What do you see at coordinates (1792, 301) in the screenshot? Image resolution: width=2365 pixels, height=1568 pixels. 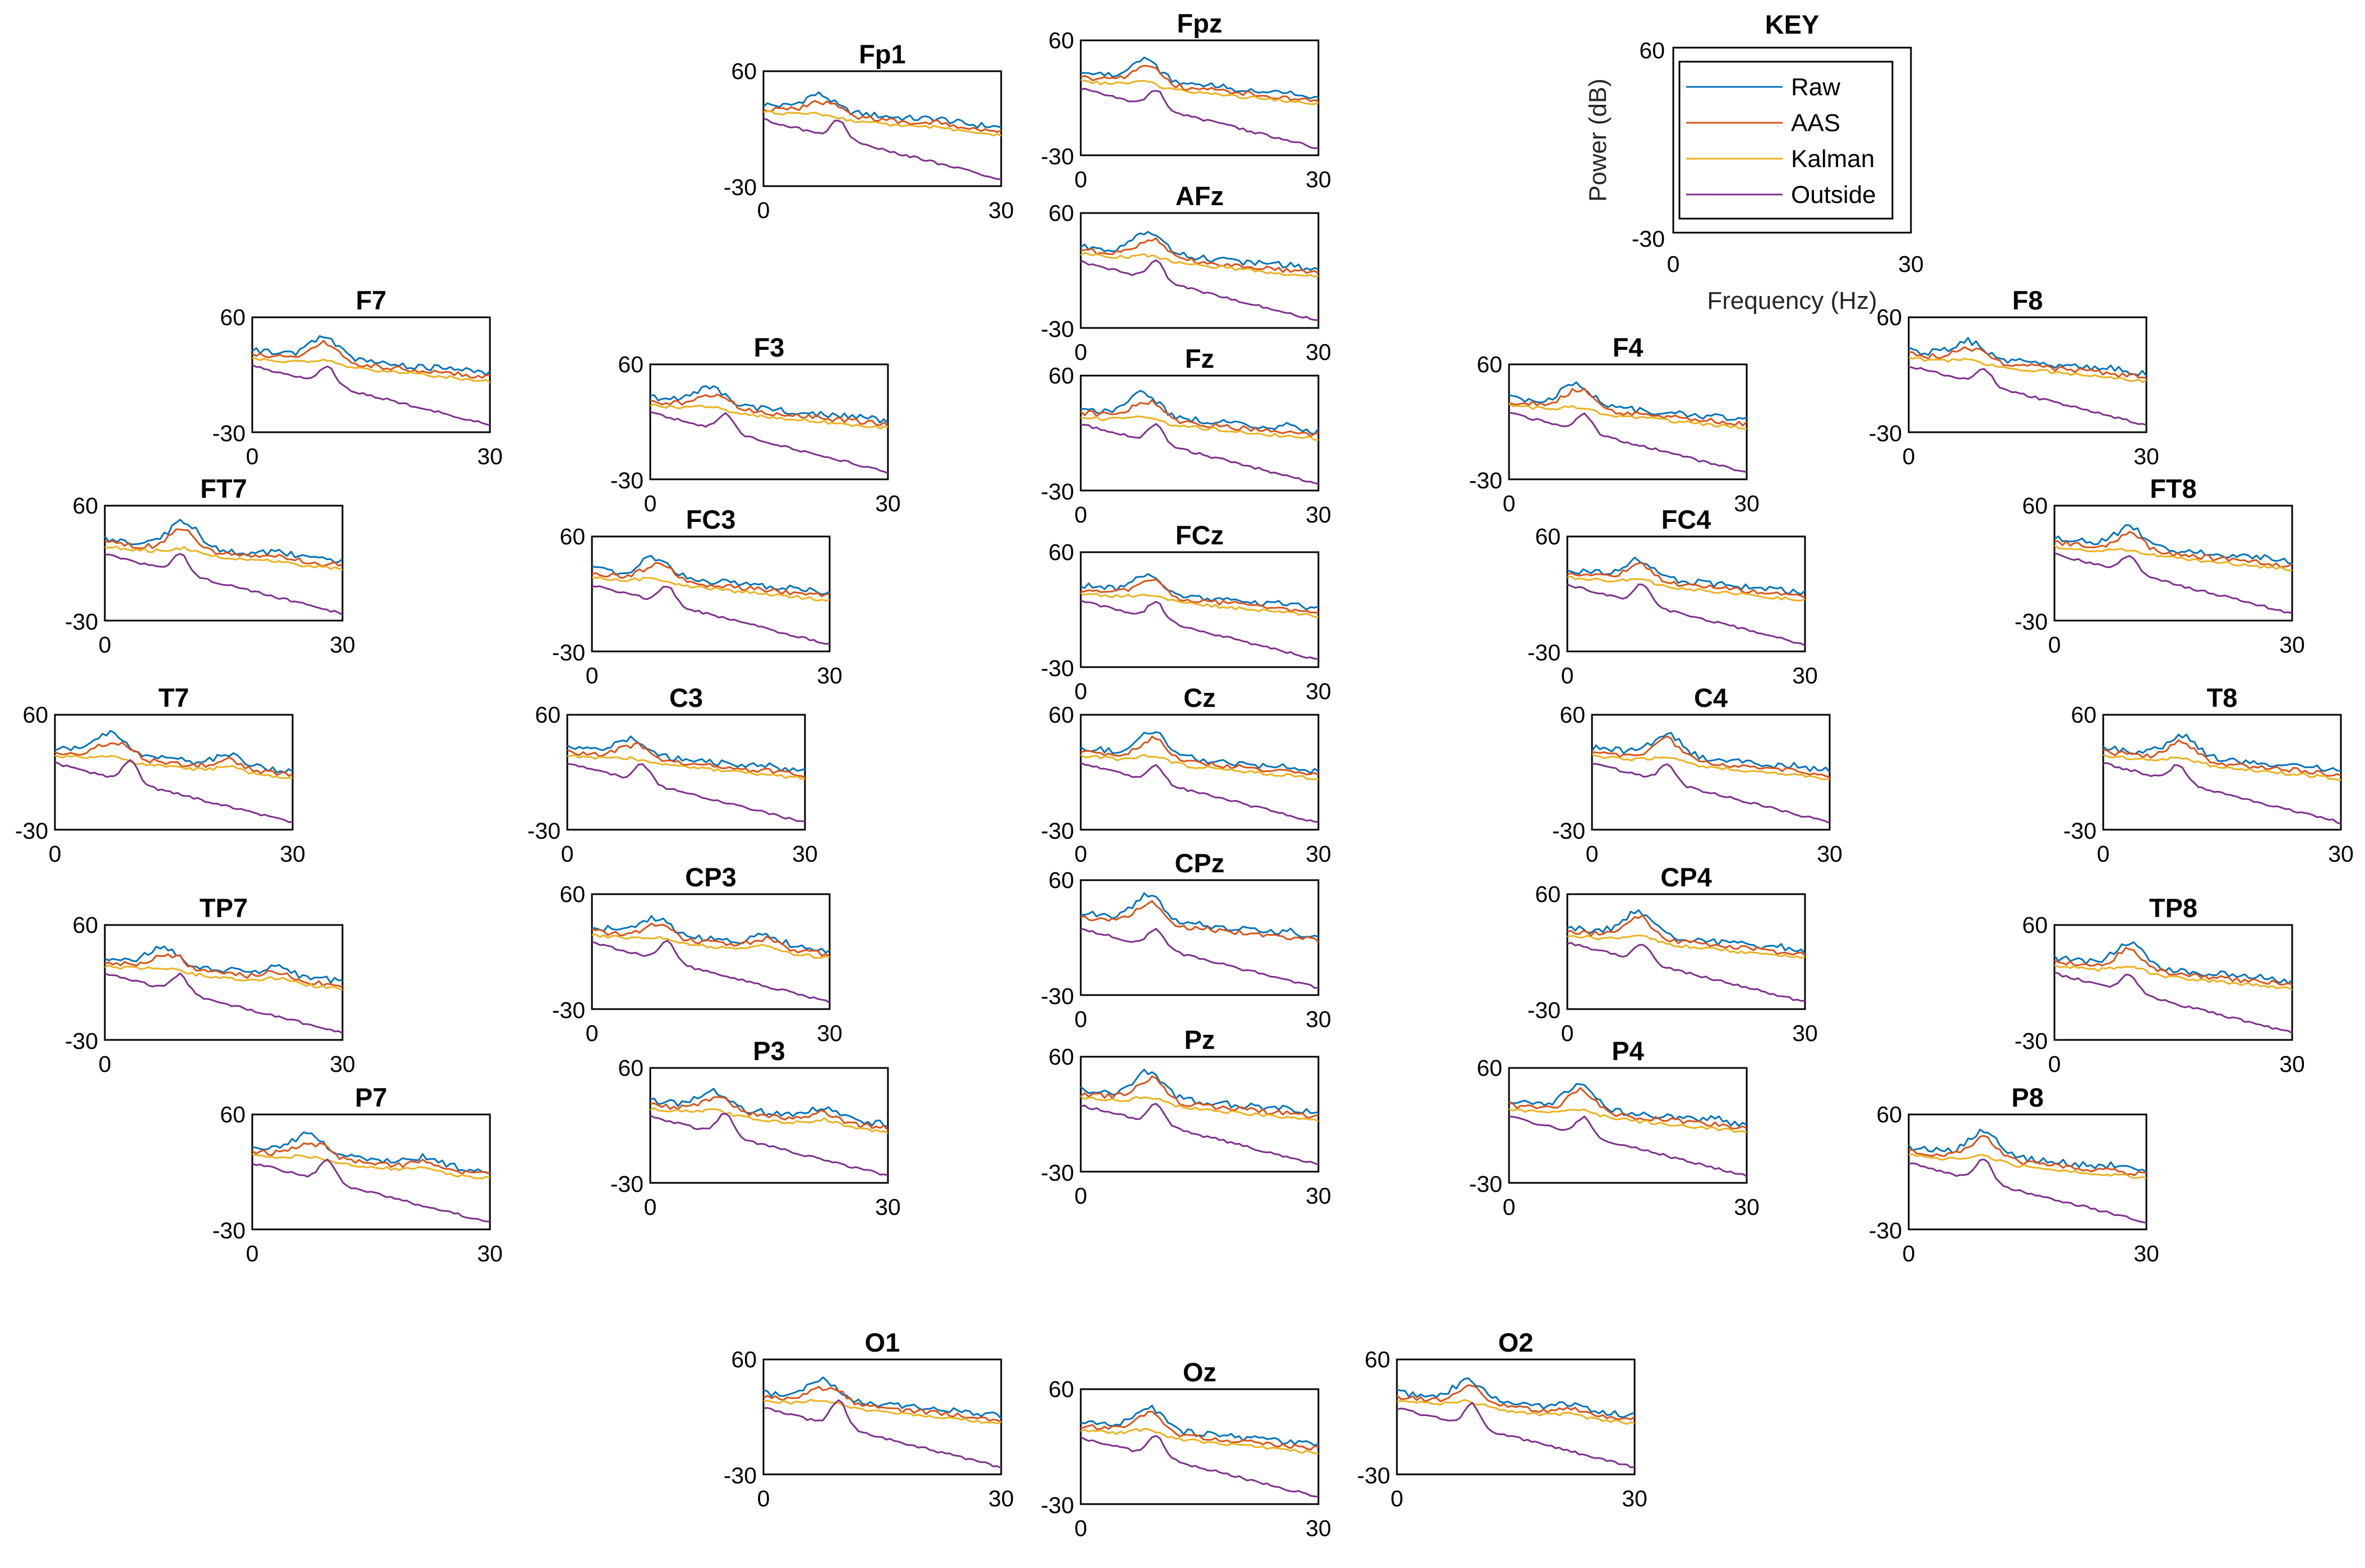 I see `key-x-axis-label: Frequency (Hz)` at bounding box center [1792, 301].